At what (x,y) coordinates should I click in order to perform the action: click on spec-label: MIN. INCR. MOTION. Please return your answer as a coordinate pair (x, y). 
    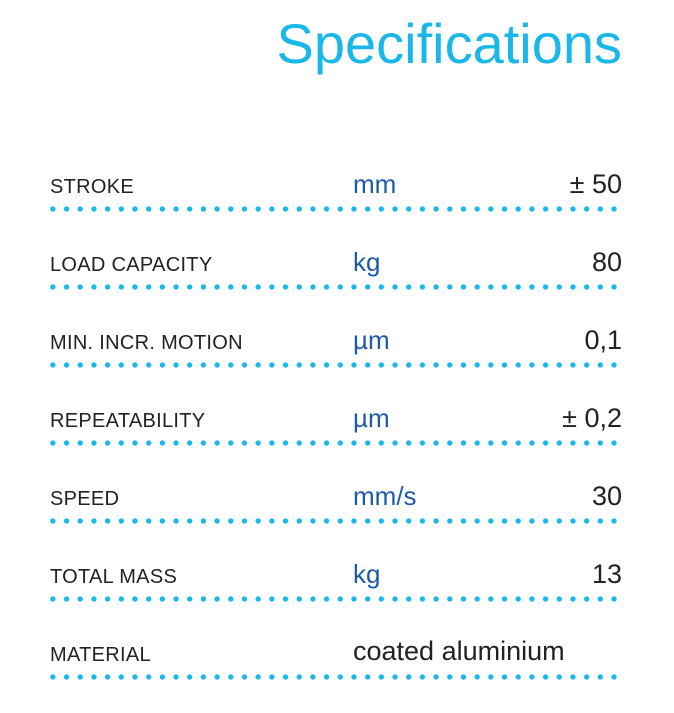
    Looking at the image, I should click on (146, 343).